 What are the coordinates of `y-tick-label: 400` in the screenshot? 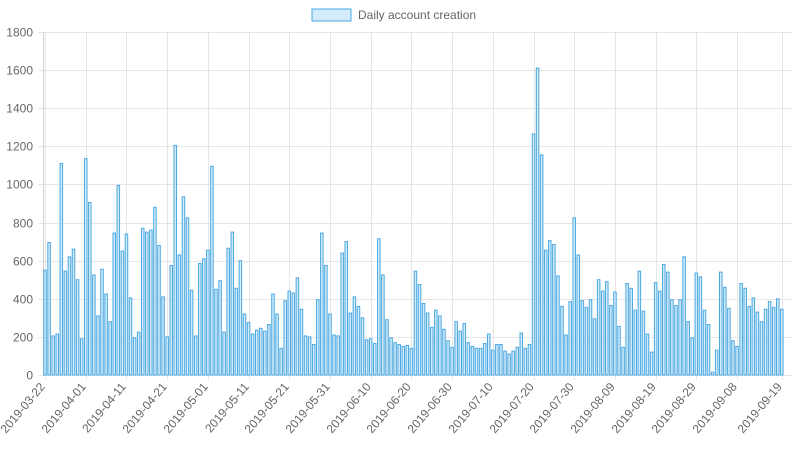 It's located at (23, 300).